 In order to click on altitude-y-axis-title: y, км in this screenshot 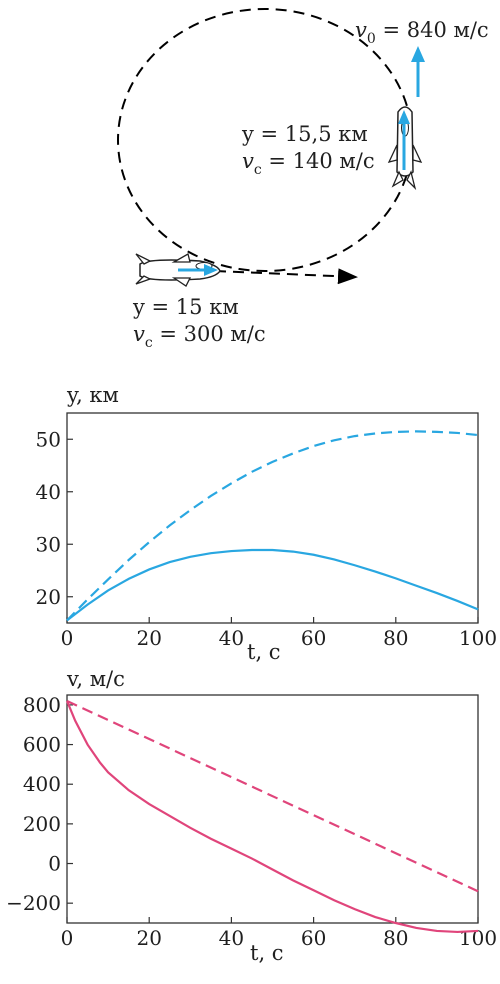, I will do `click(92, 395)`.